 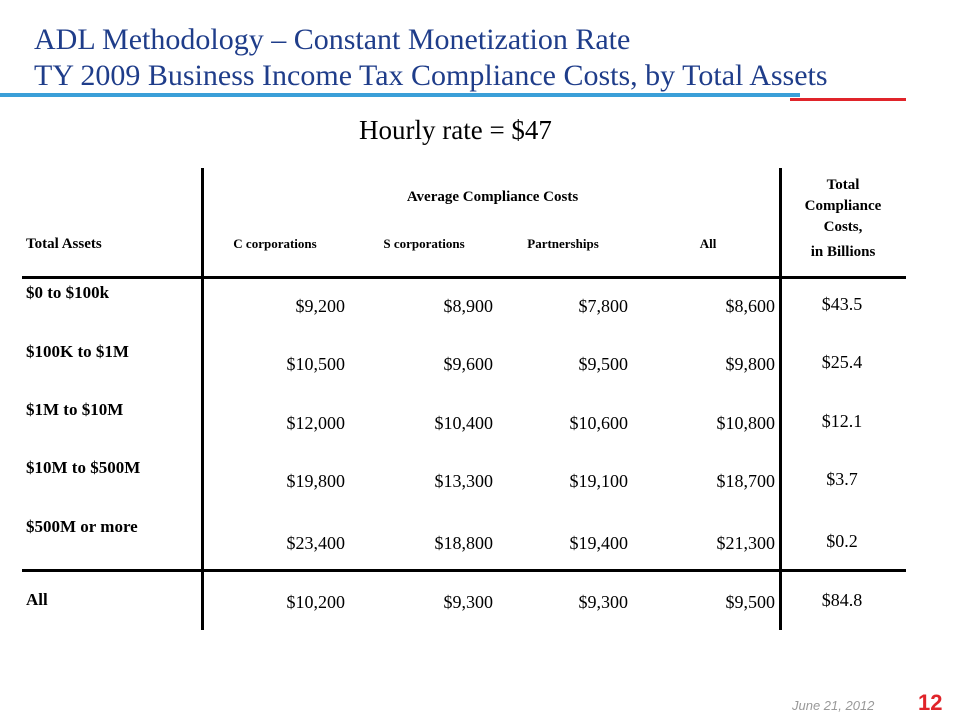 What do you see at coordinates (746, 481) in the screenshot?
I see `cell-all: $18,700` at bounding box center [746, 481].